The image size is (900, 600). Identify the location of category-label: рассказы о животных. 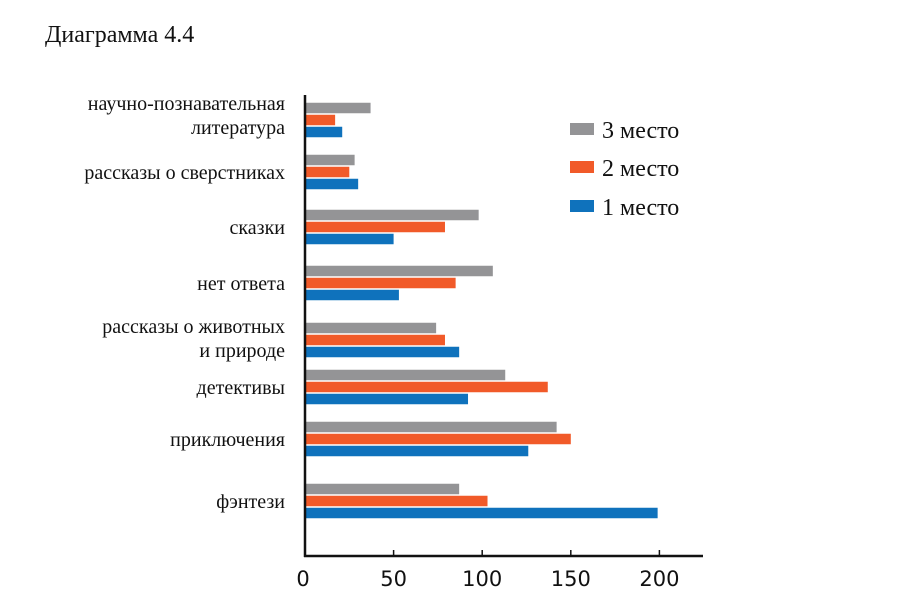
(193, 327).